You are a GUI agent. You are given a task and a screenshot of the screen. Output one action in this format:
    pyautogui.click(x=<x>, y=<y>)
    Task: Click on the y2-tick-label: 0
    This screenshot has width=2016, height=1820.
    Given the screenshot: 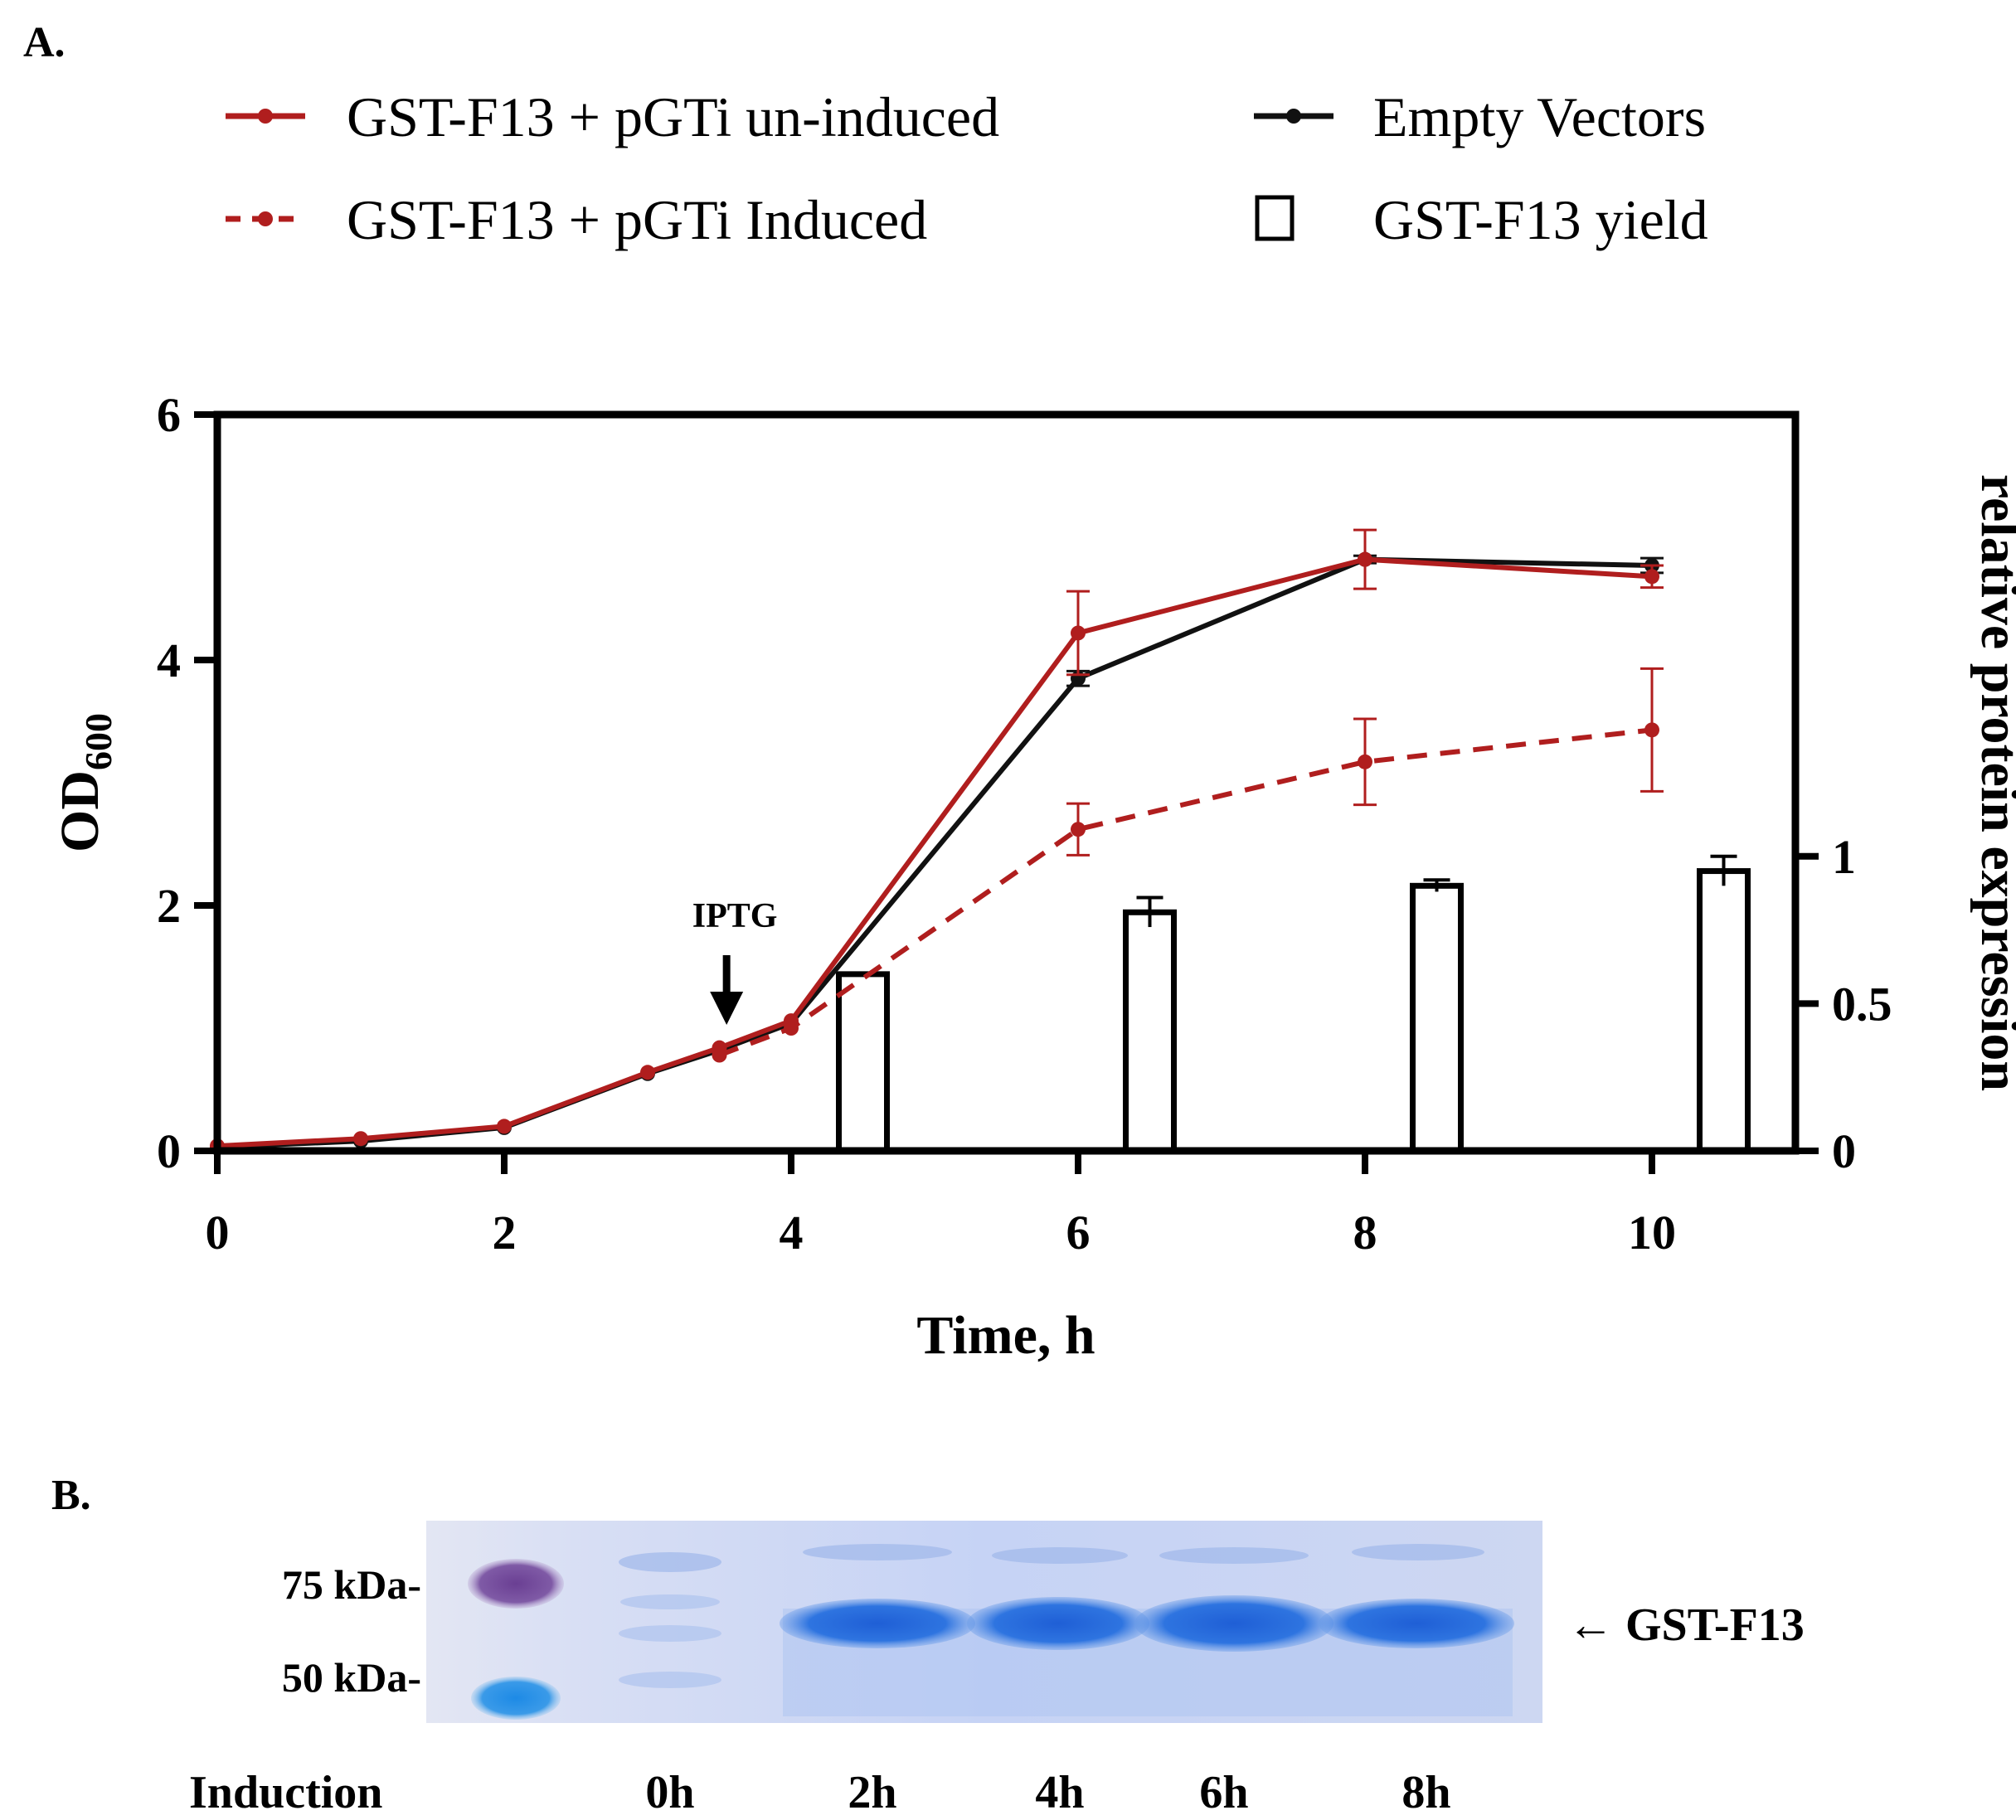 What is the action you would take?
    pyautogui.click(x=1844, y=1151)
    